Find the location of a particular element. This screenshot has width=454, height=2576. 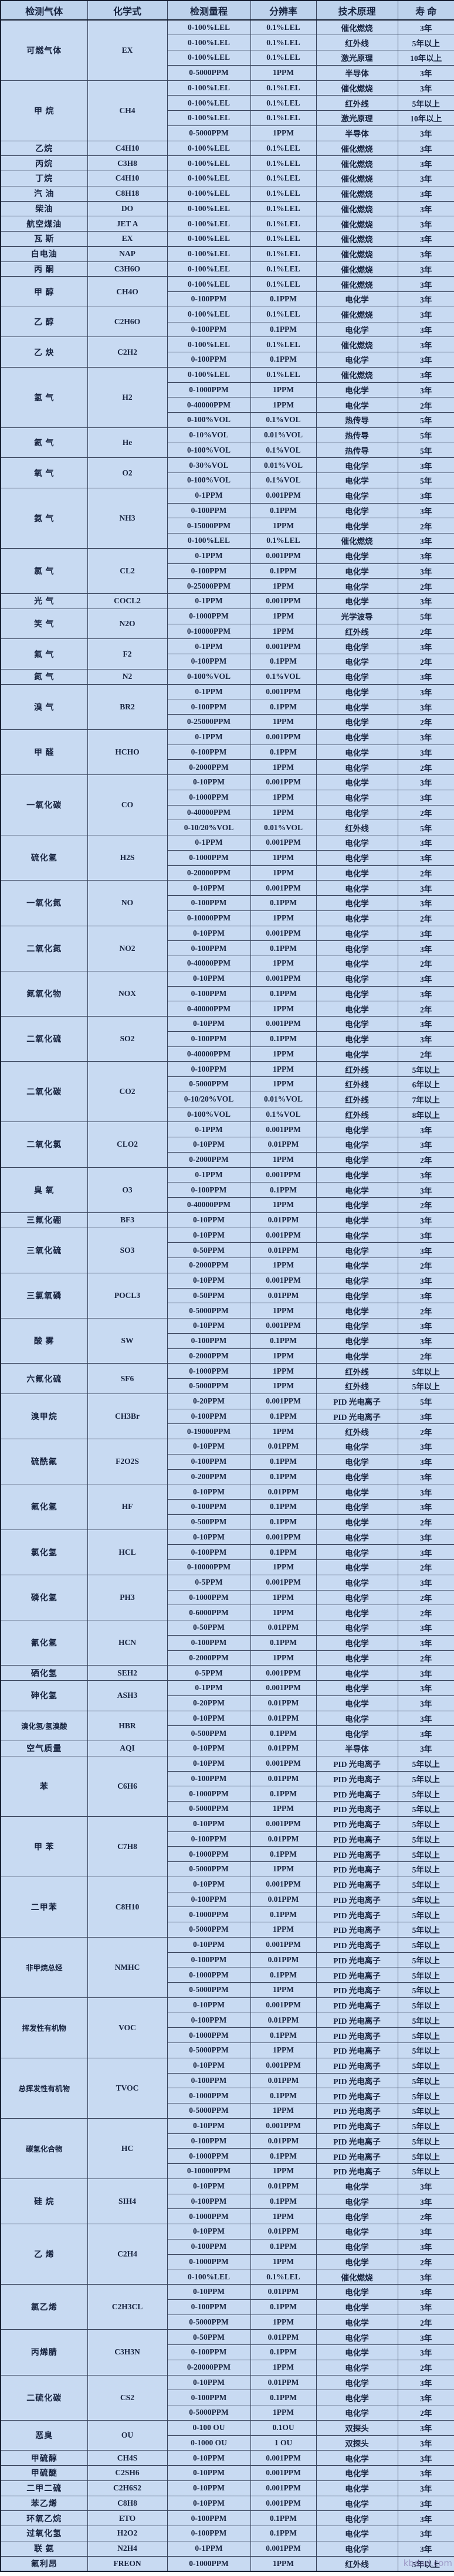

formula-cell: O2 is located at coordinates (127, 473).